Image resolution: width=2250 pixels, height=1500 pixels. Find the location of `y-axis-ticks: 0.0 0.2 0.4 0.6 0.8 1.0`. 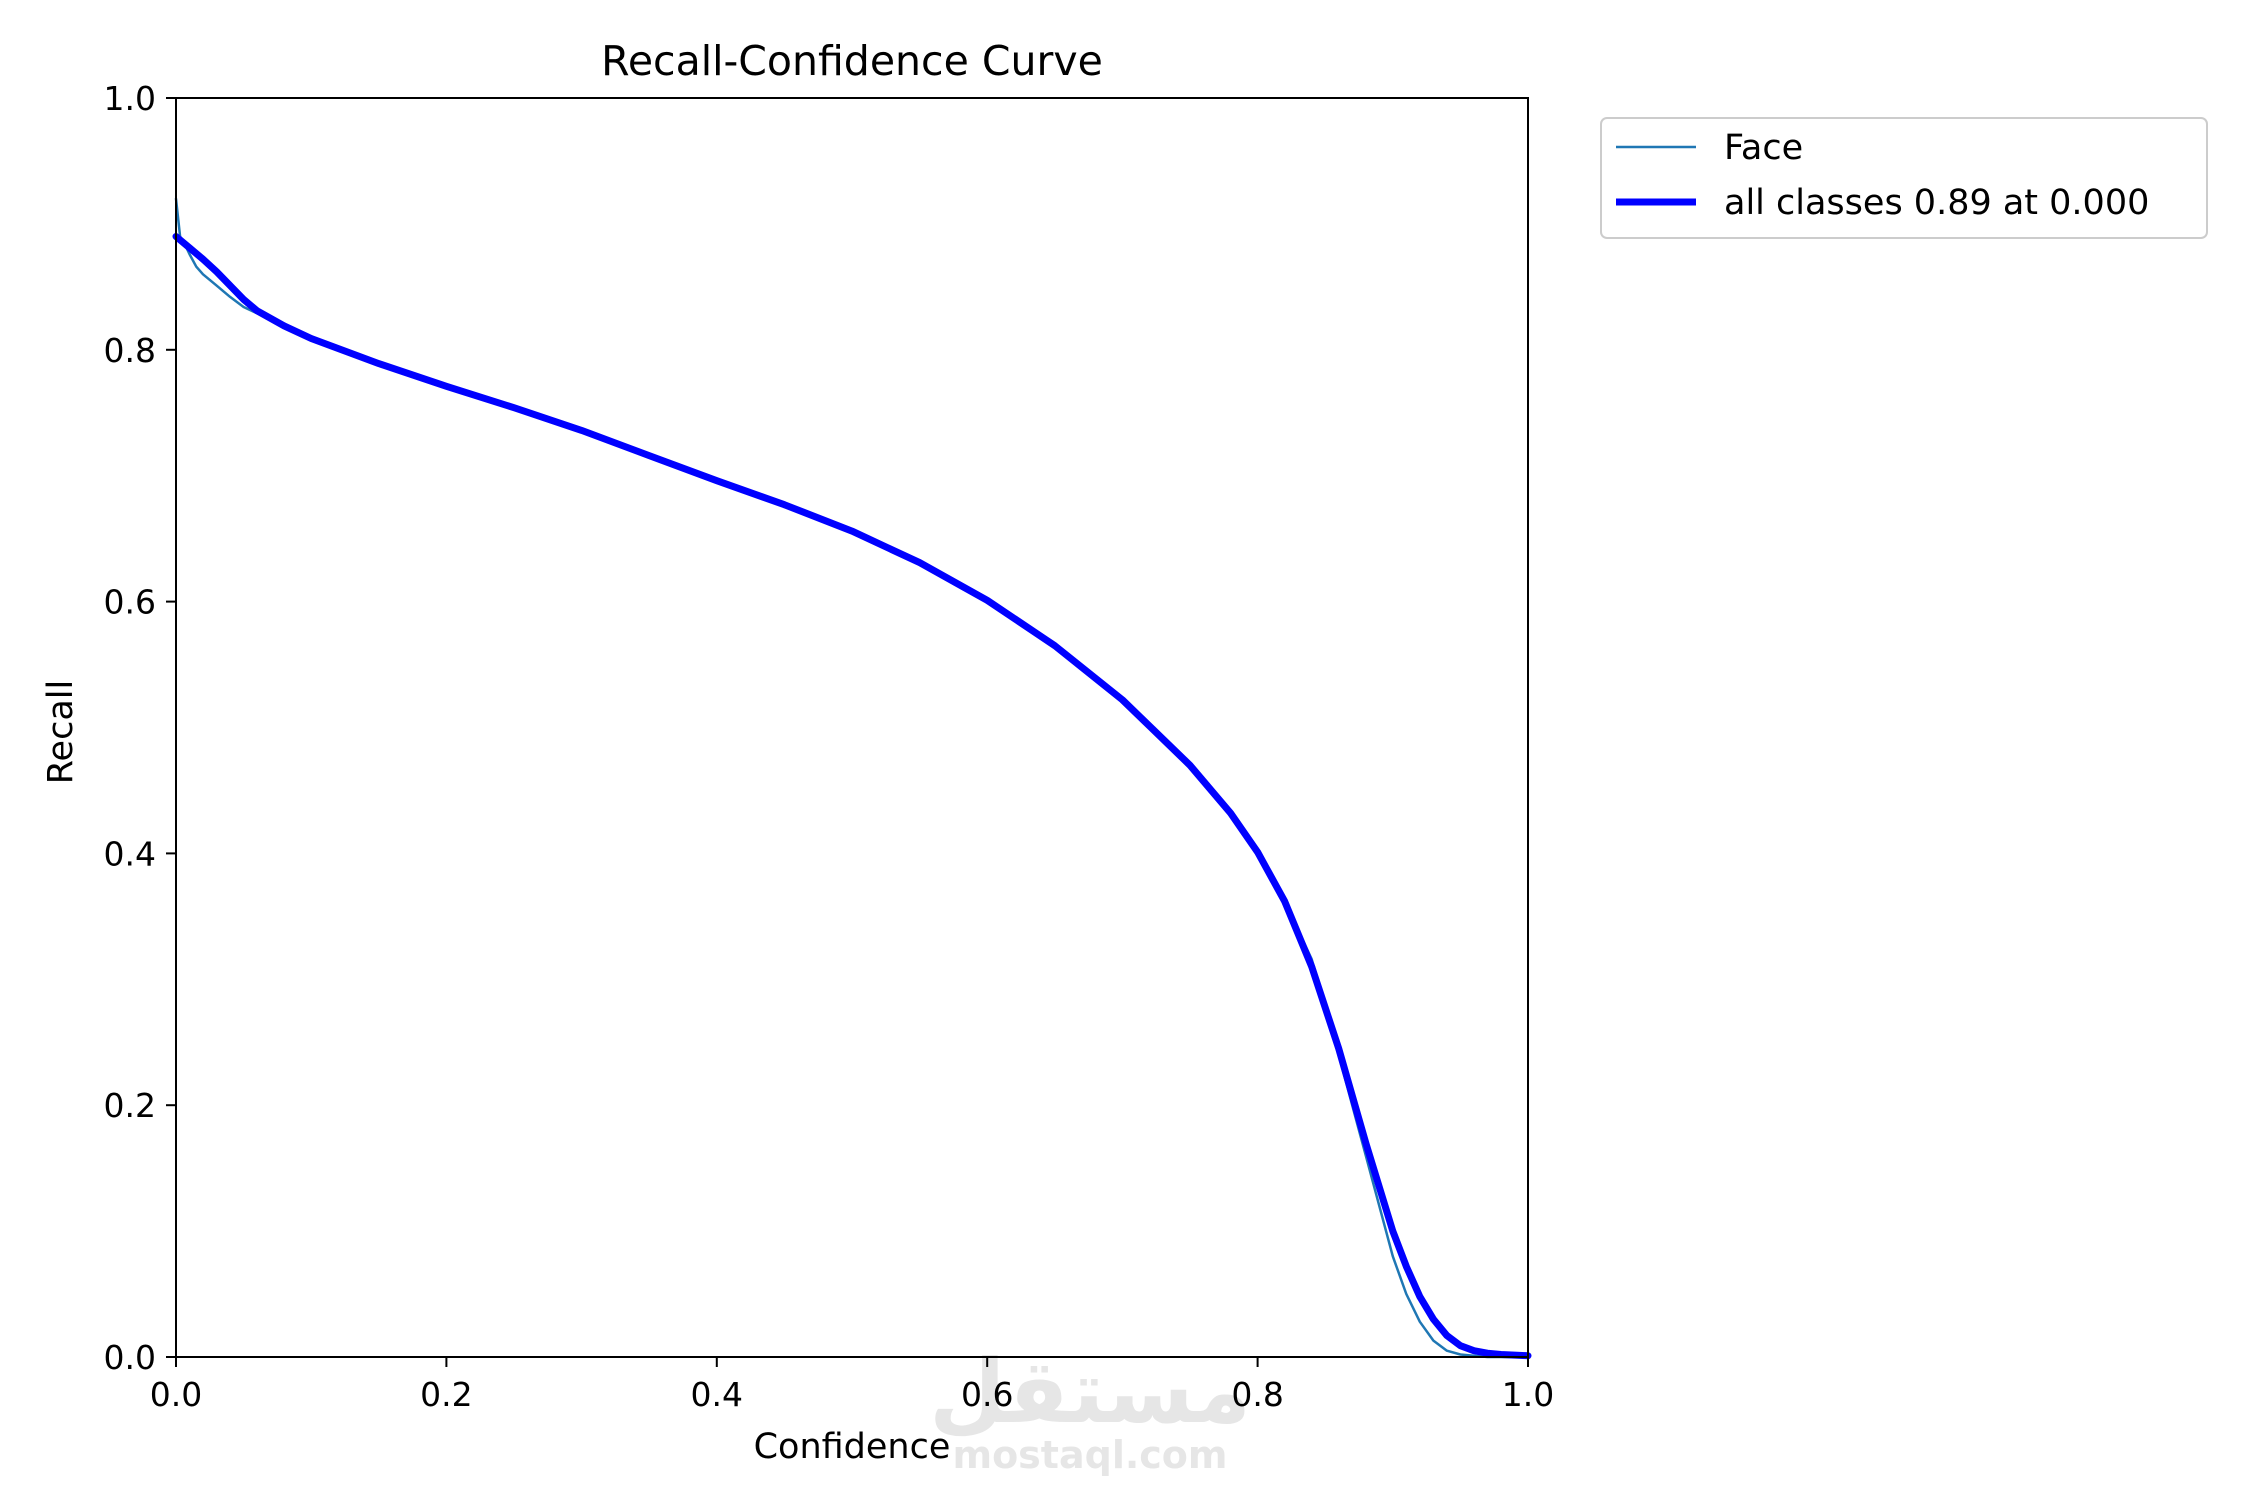

y-axis-ticks: 0.0 0.2 0.4 0.6 0.8 1.0 is located at coordinates (140, 728).